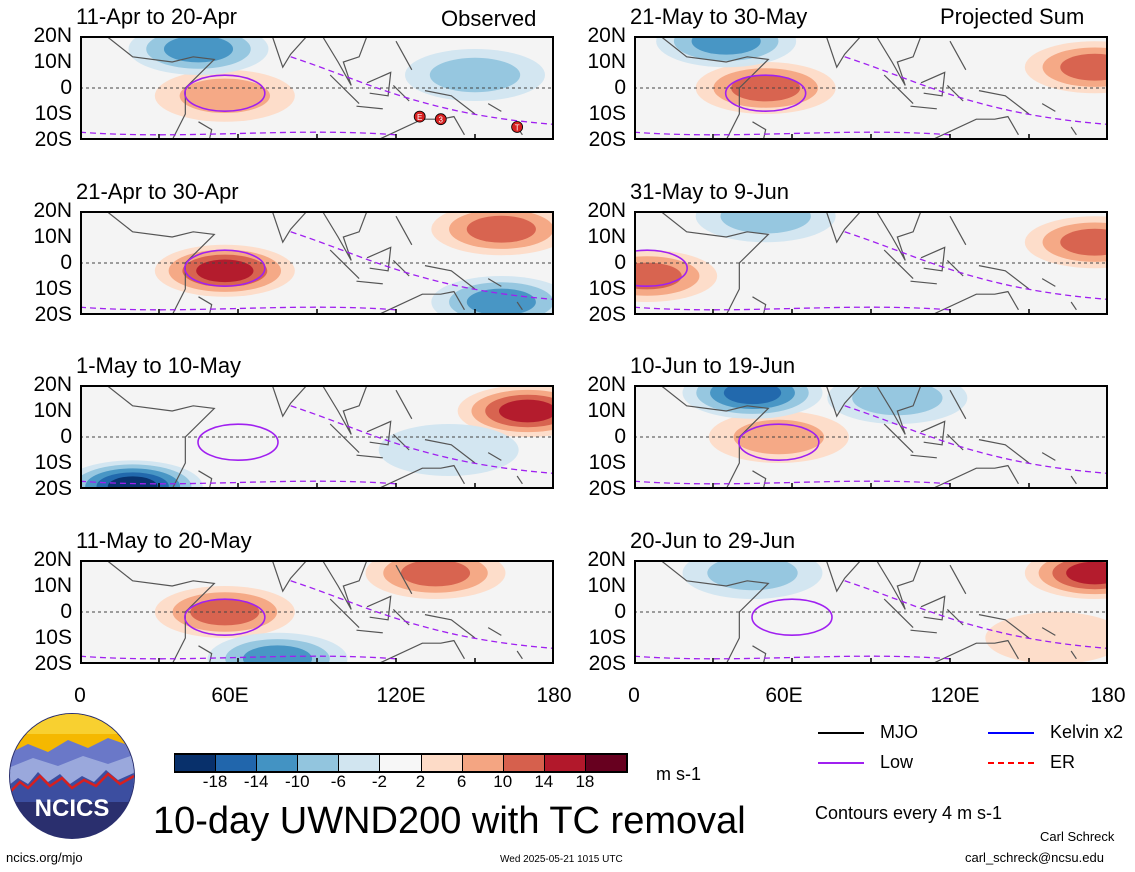 This screenshot has height=872, width=1135. Describe the element at coordinates (1077, 836) in the screenshot. I see `author-name: Carl Schreck` at that location.